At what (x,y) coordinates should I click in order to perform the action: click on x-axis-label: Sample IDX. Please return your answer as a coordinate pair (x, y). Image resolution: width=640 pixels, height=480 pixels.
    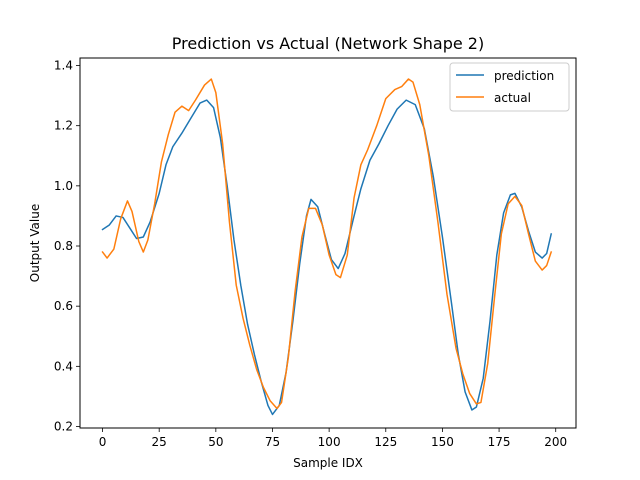
    Looking at the image, I should click on (328, 463).